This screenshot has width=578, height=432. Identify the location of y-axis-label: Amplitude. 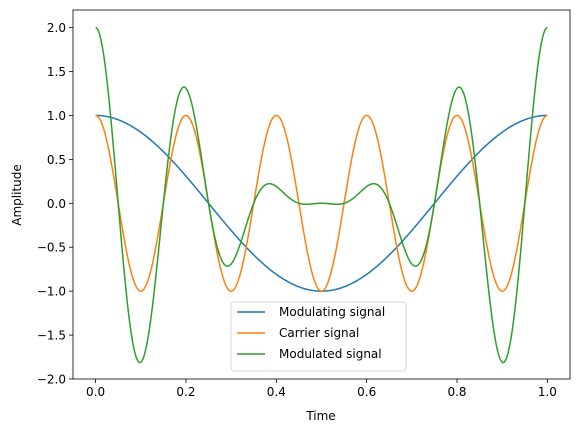
(17, 195).